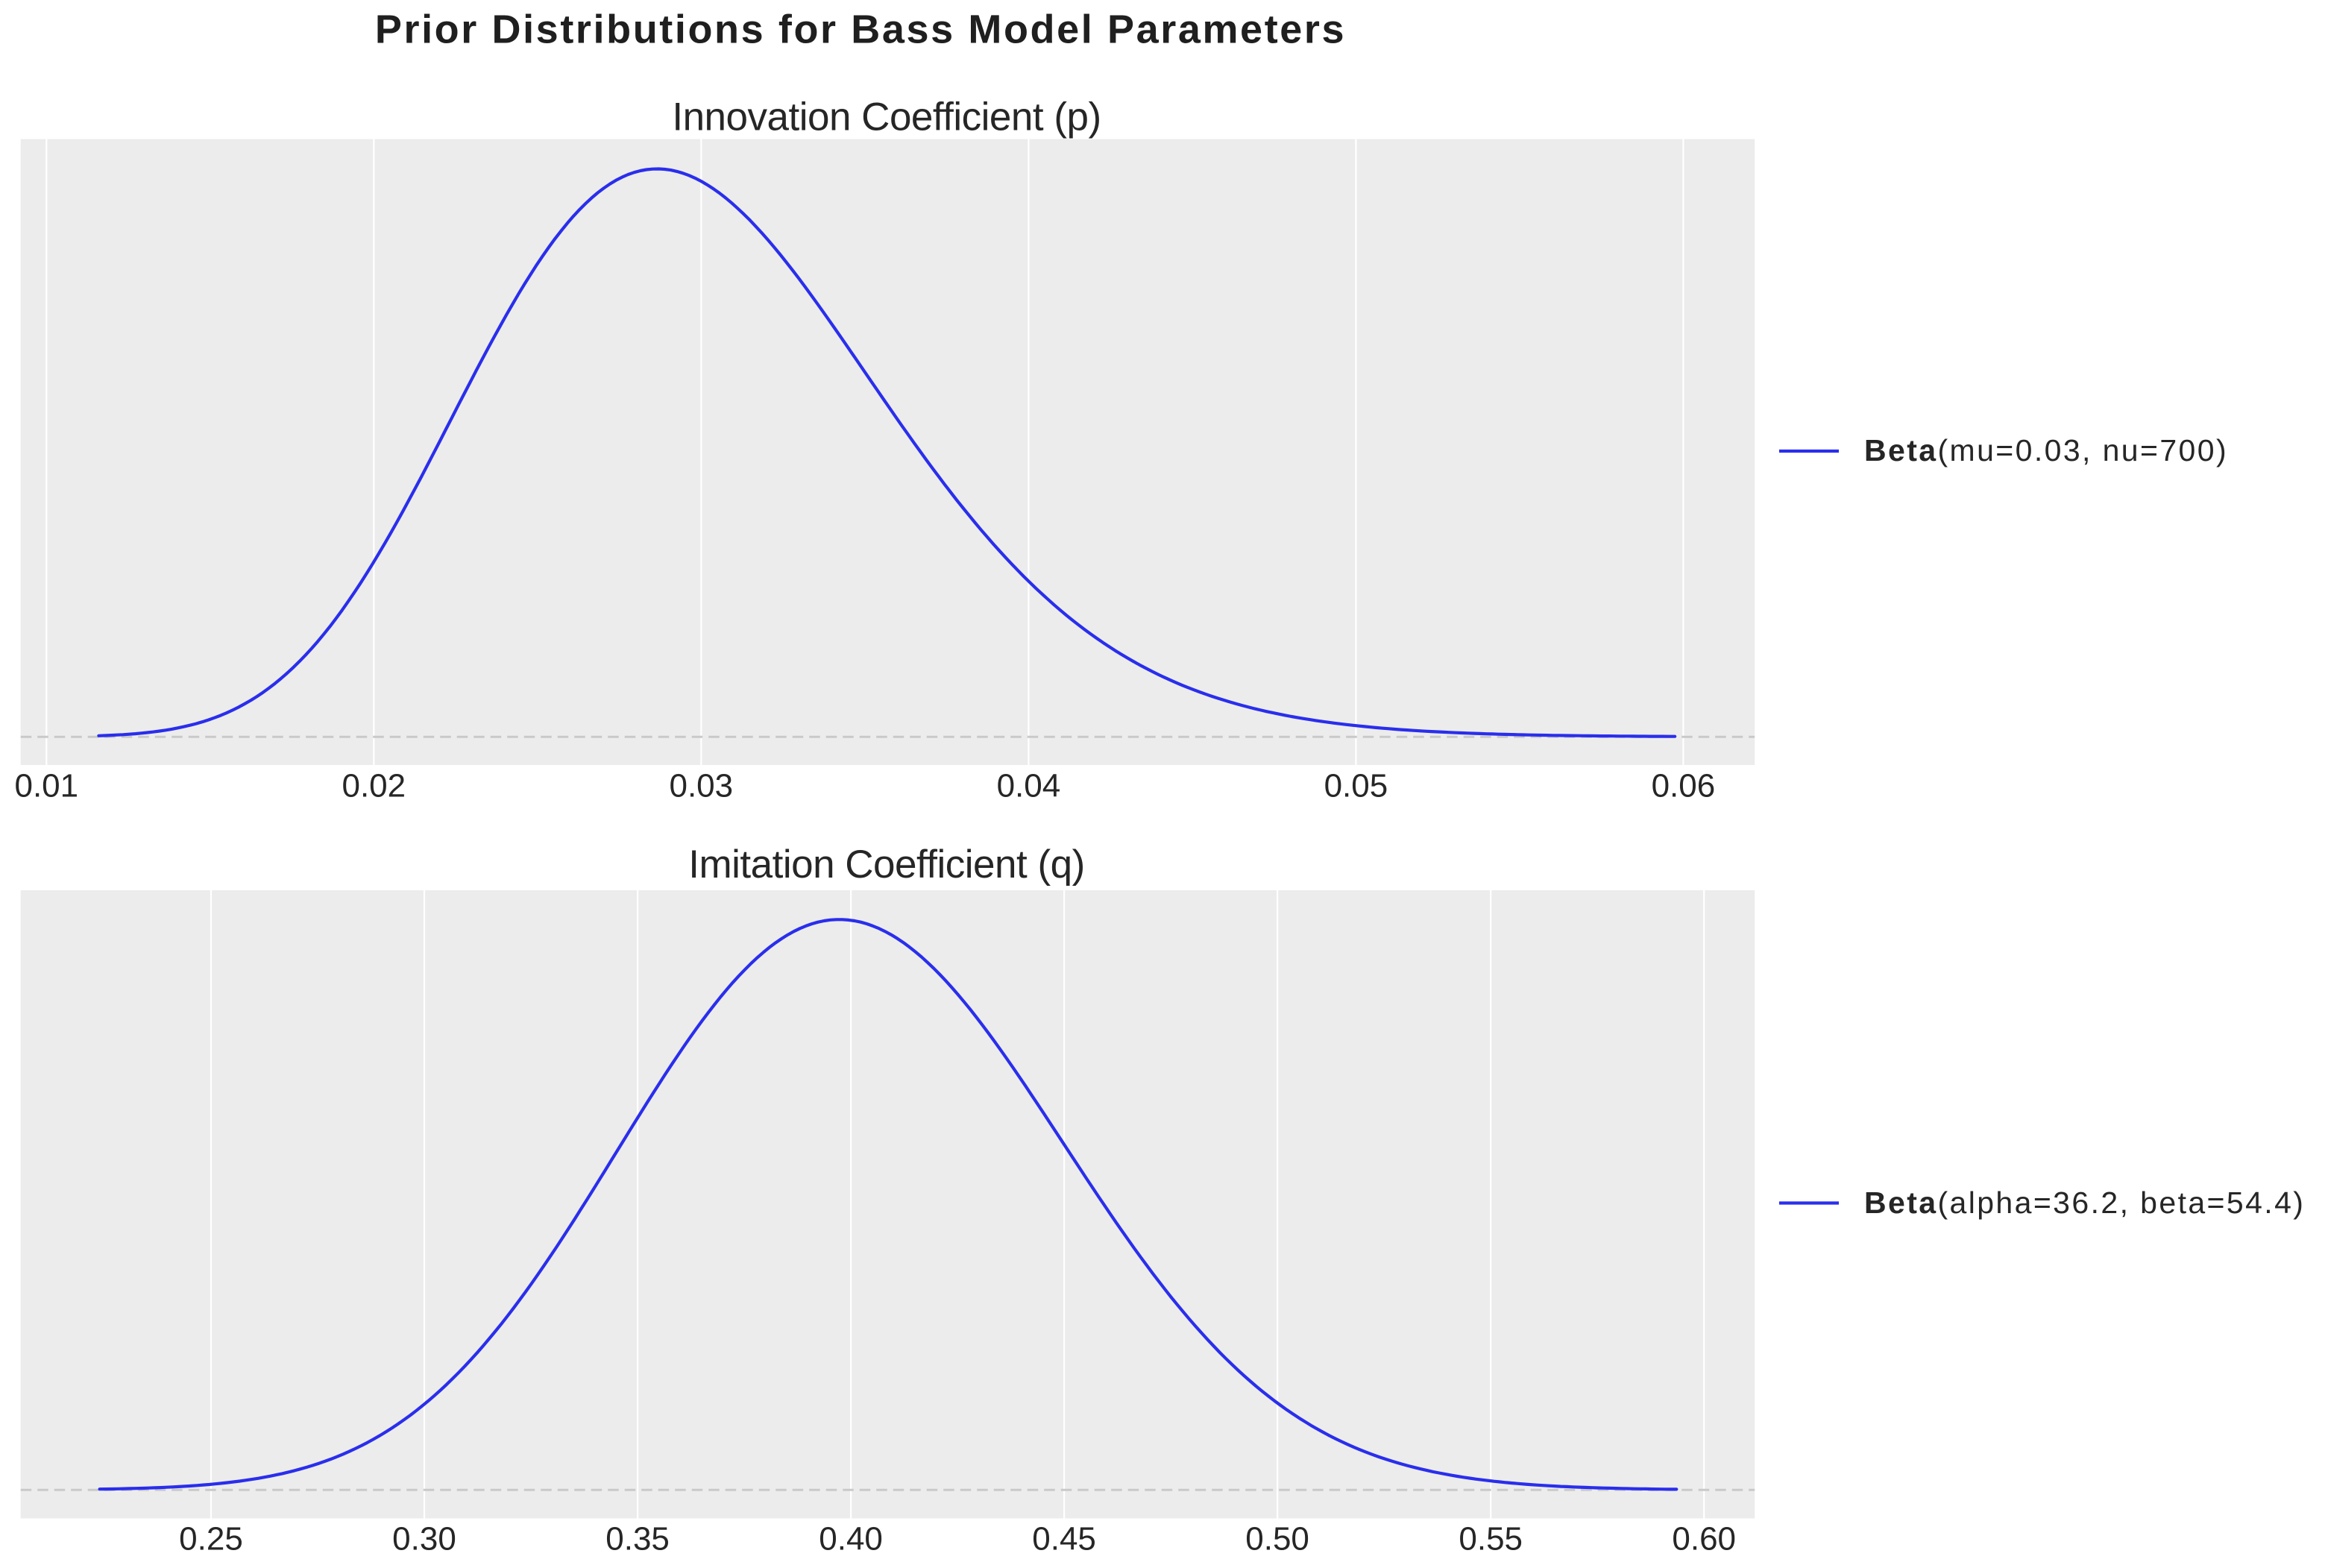  I want to click on svg-text: 0.05, so click(1356, 786).